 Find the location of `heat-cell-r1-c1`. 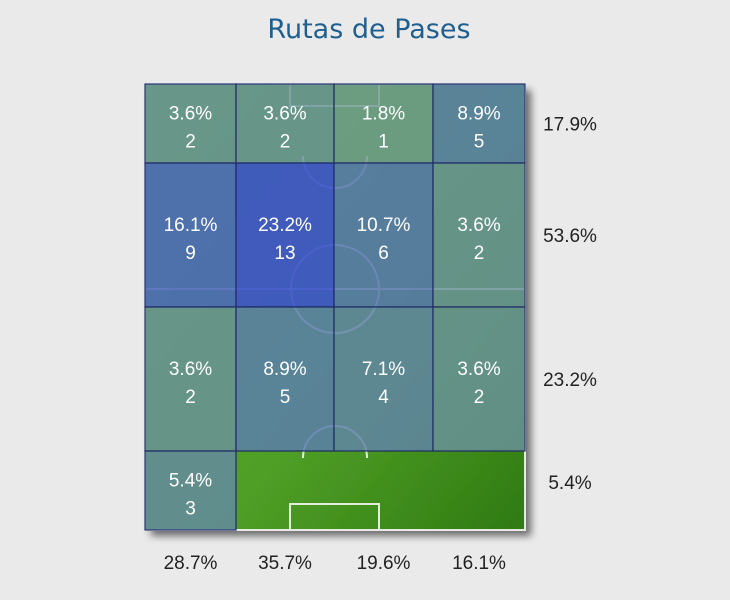

heat-cell-r1-c1 is located at coordinates (190, 123).